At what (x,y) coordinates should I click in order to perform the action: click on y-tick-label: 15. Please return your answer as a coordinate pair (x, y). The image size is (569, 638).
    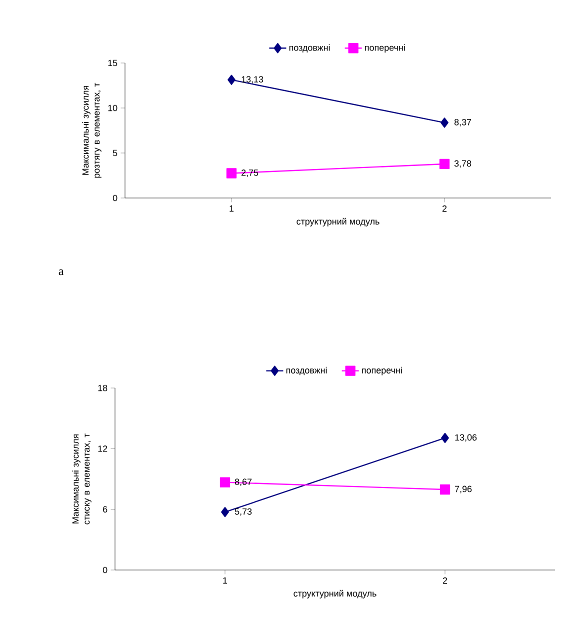
    Looking at the image, I should click on (113, 63).